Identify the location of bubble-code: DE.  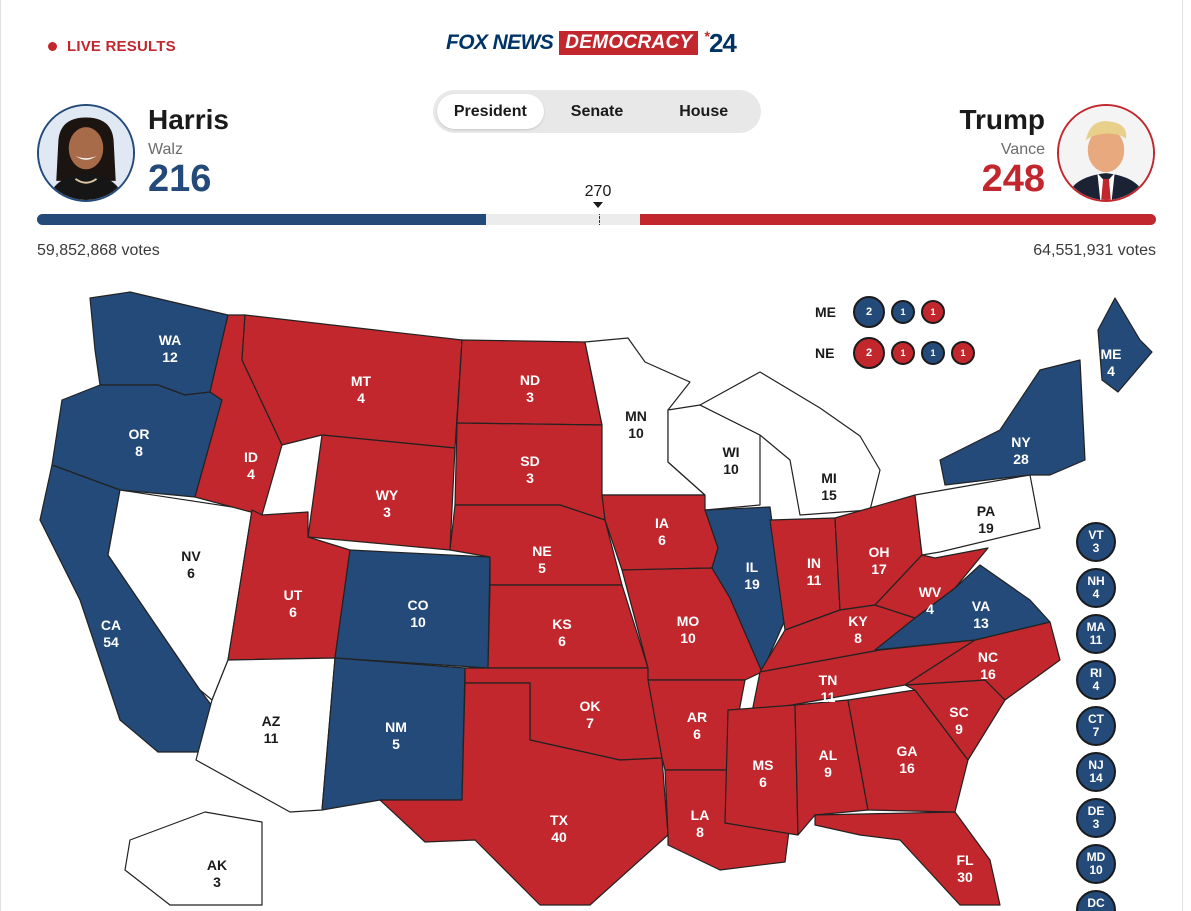
(1096, 811).